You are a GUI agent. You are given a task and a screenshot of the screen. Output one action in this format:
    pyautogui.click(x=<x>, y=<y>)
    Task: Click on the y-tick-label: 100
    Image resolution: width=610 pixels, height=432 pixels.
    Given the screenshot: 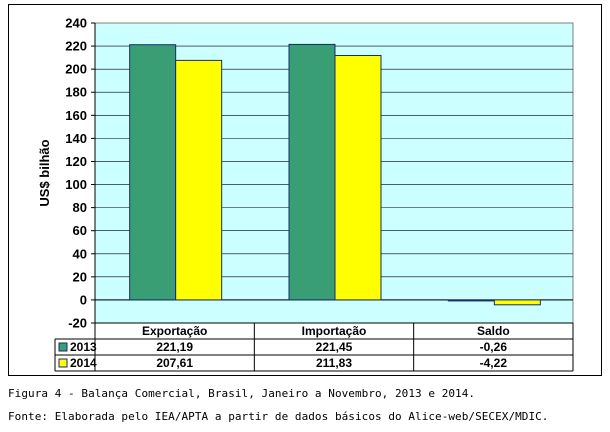 What is the action you would take?
    pyautogui.click(x=76, y=184)
    